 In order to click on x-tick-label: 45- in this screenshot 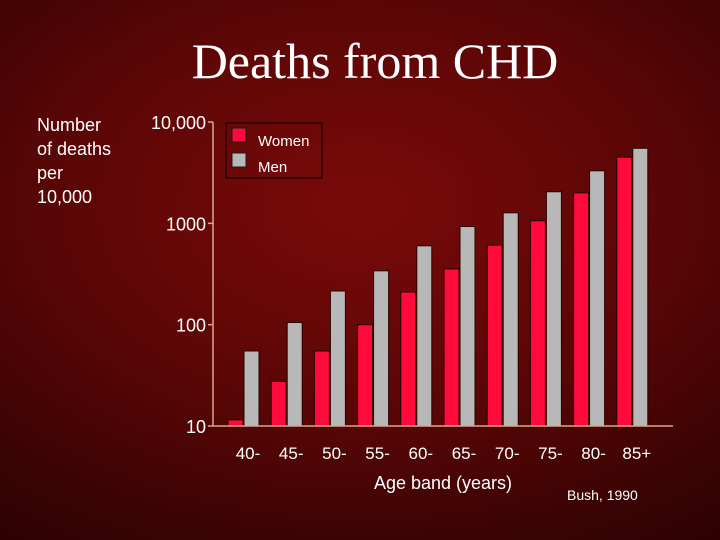, I will do `click(291, 453)`.